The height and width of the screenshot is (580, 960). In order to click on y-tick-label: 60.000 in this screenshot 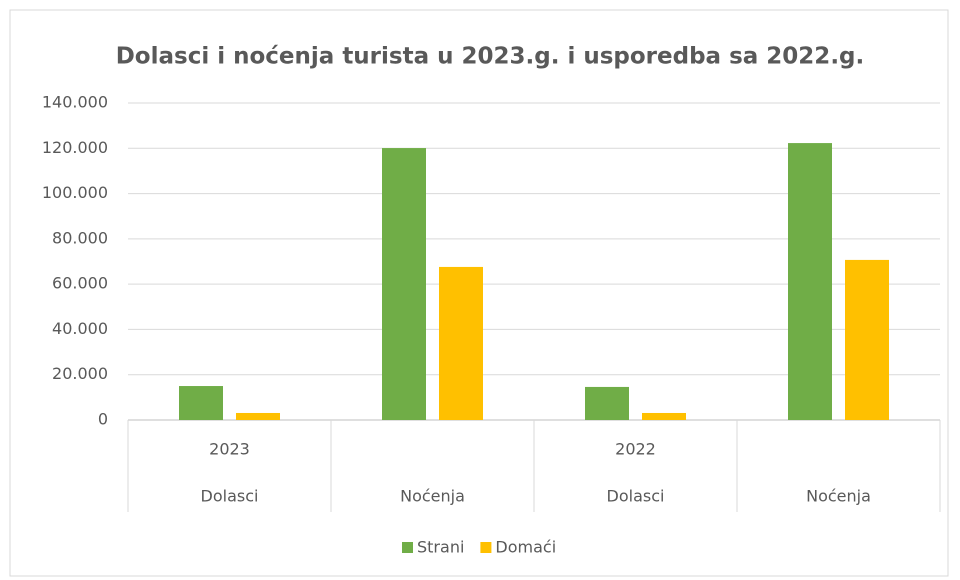, I will do `click(80, 283)`.